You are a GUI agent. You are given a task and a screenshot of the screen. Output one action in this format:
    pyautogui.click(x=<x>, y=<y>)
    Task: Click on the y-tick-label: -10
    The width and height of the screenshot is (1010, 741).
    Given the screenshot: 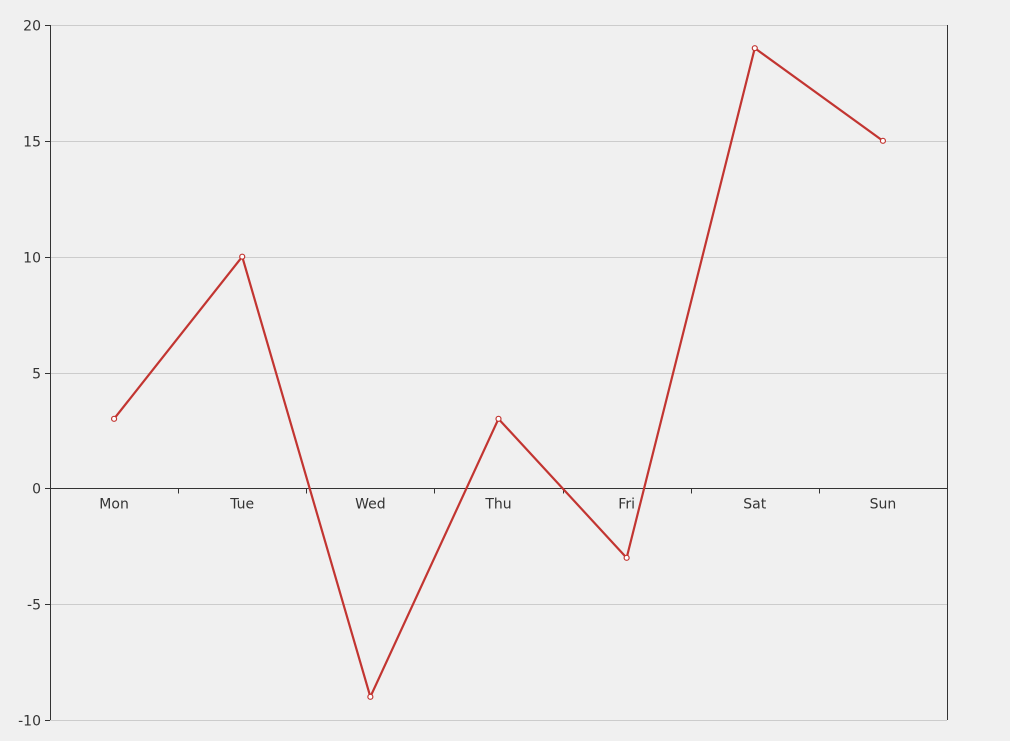 What is the action you would take?
    pyautogui.click(x=29, y=722)
    